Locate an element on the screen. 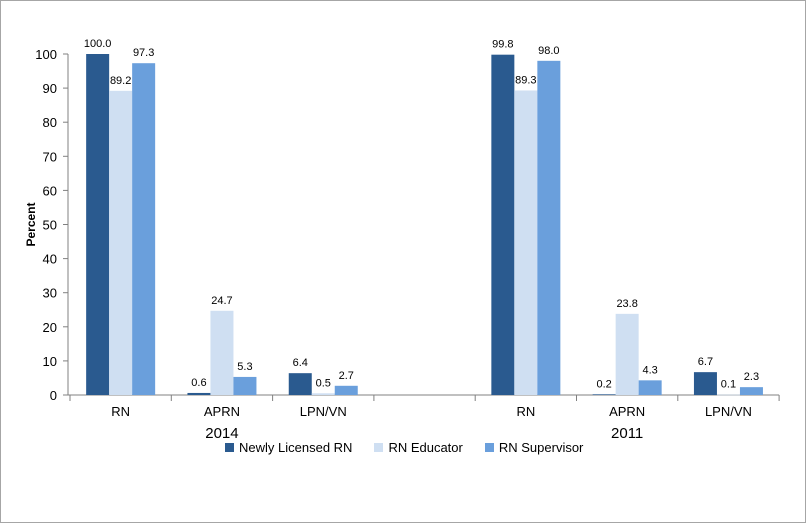 This screenshot has height=523, width=806. y-tick-label: 0 is located at coordinates (53, 395).